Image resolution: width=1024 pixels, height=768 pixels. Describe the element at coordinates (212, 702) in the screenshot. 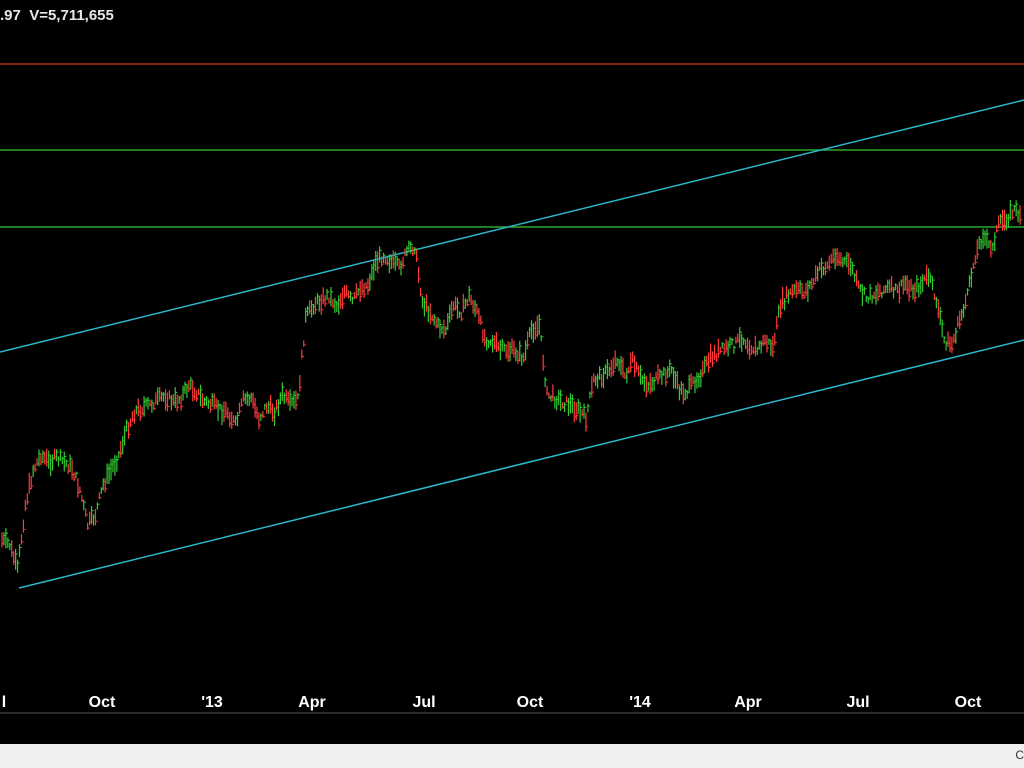

I see `x-tick-label: '13` at that location.